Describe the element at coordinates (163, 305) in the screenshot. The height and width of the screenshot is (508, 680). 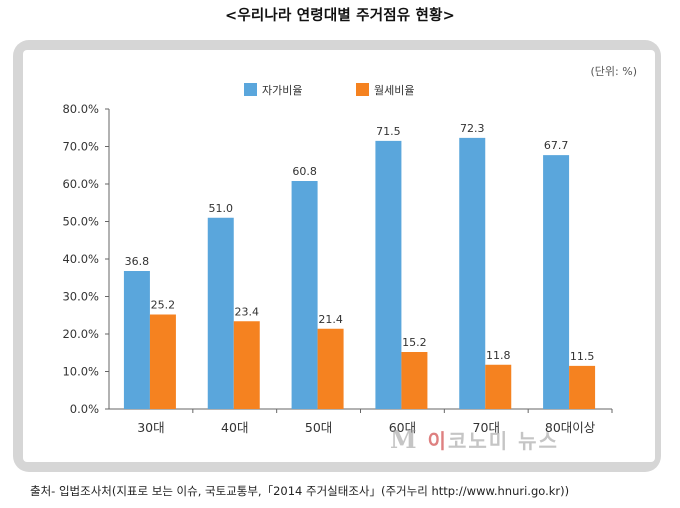
I see `data-label: 25.2` at that location.